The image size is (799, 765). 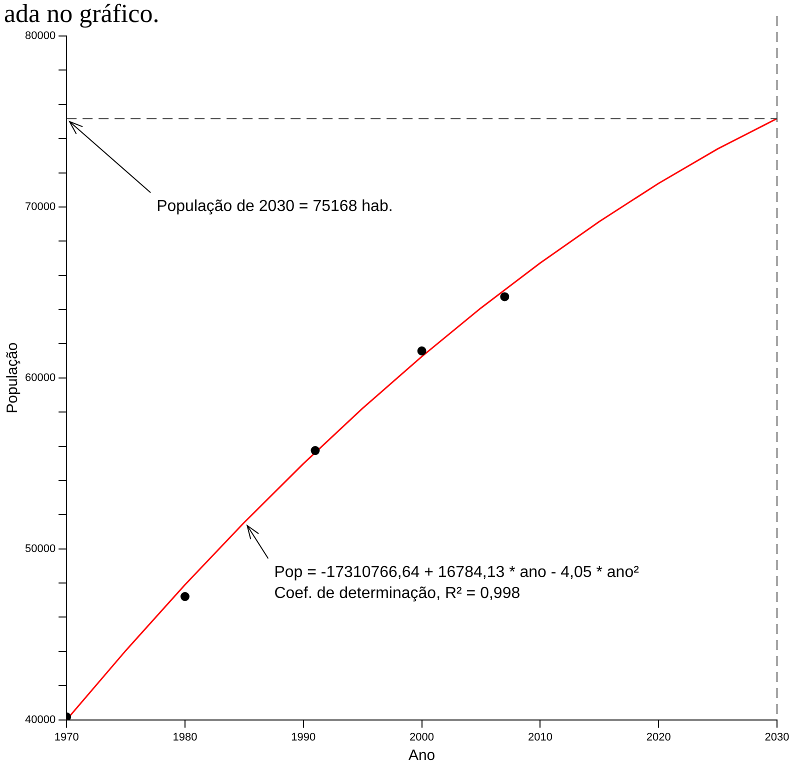 I want to click on annotation: População de 2030 = 75168 hab., so click(x=274, y=207).